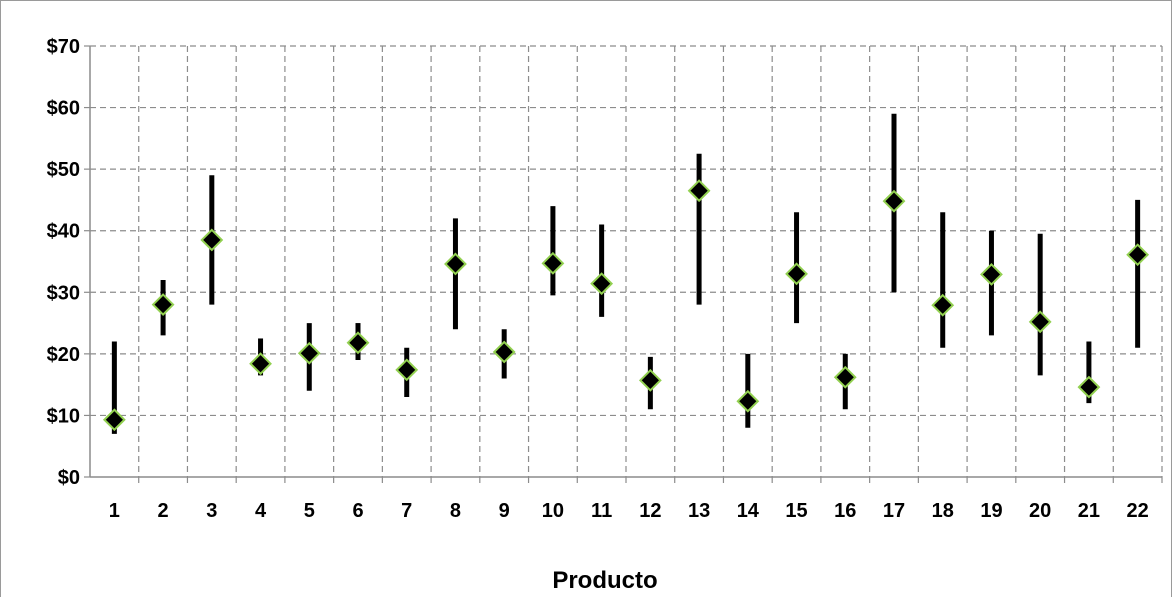 This screenshot has height=598, width=1172. I want to click on x-tick-label: 8, so click(455, 511).